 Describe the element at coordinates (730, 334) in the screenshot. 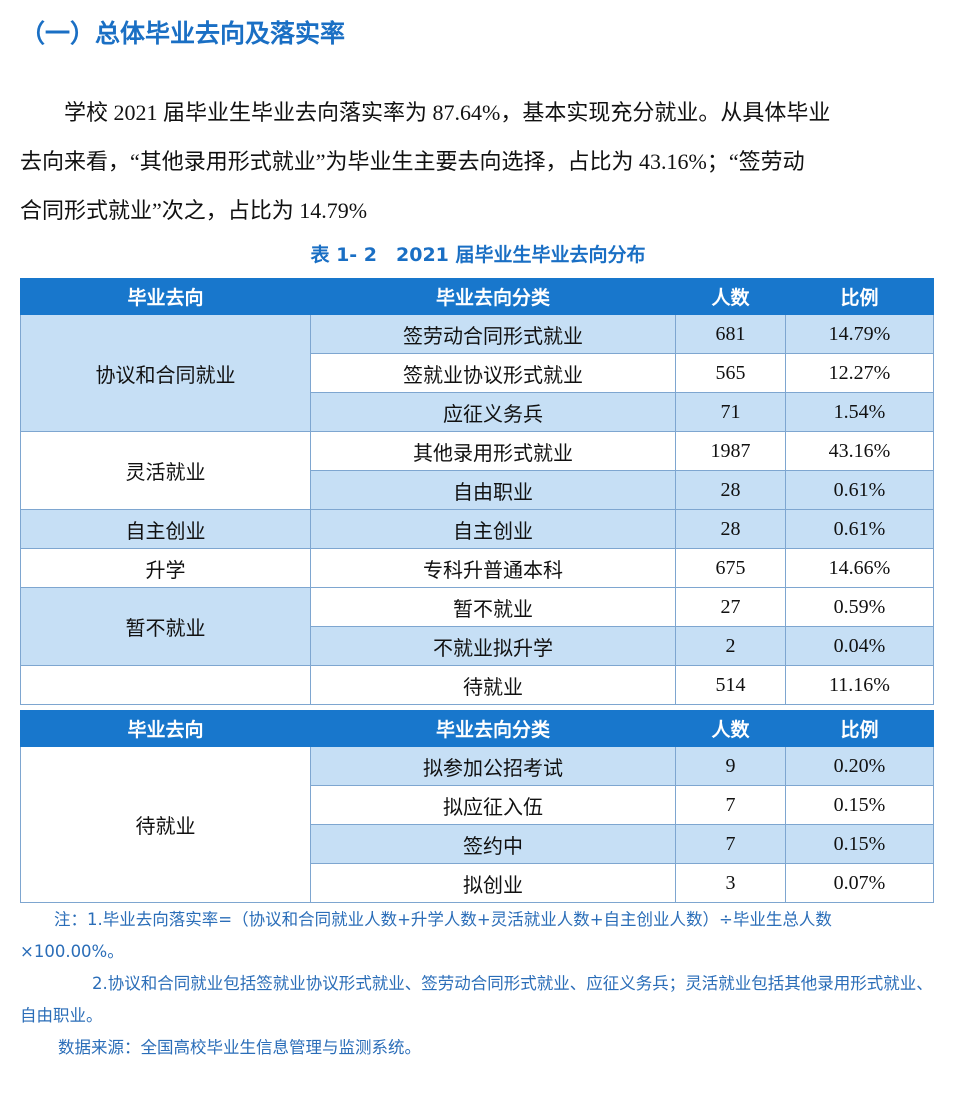

I see `count-cell: 681` at that location.